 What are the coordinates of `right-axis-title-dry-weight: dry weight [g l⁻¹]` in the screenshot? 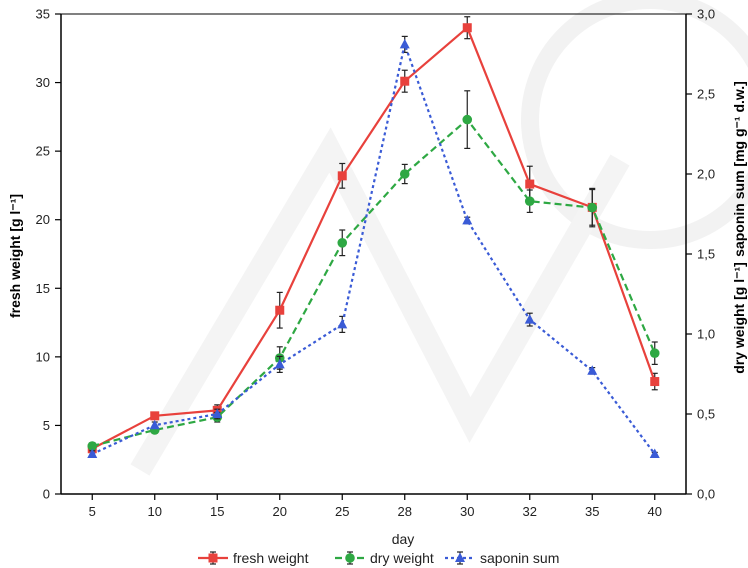 It's located at (739, 318).